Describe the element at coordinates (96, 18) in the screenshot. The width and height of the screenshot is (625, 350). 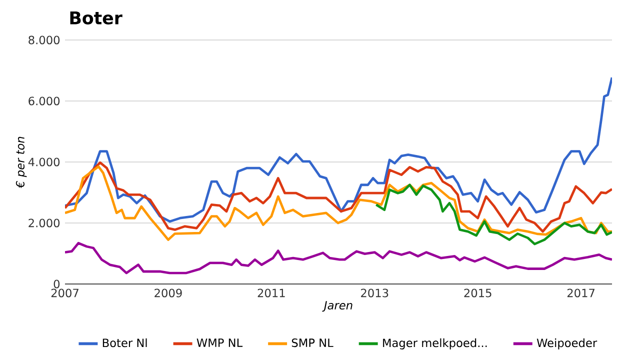
I see `chart-title: Boter` at that location.